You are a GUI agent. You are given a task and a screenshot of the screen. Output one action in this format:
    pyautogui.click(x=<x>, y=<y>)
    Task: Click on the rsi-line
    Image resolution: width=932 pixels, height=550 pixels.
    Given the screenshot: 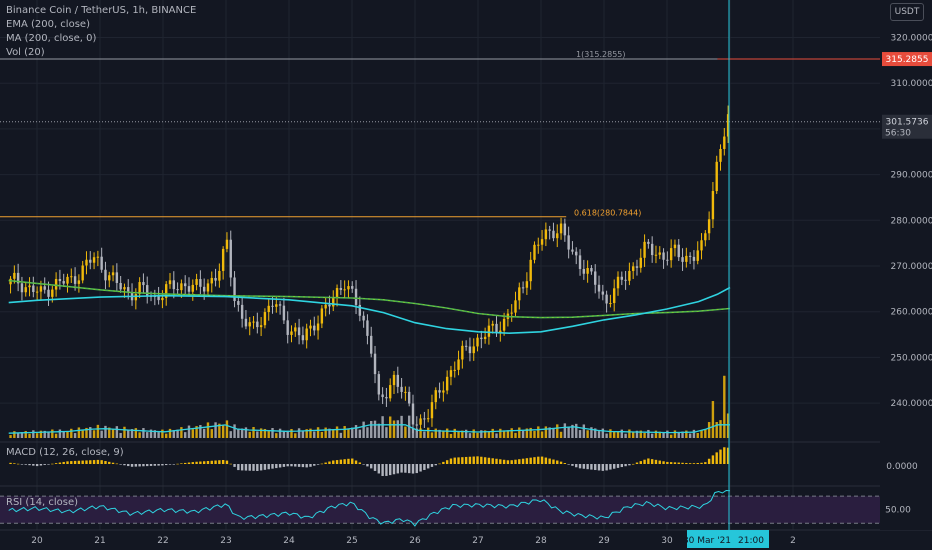 What is the action you would take?
    pyautogui.click(x=369, y=508)
    